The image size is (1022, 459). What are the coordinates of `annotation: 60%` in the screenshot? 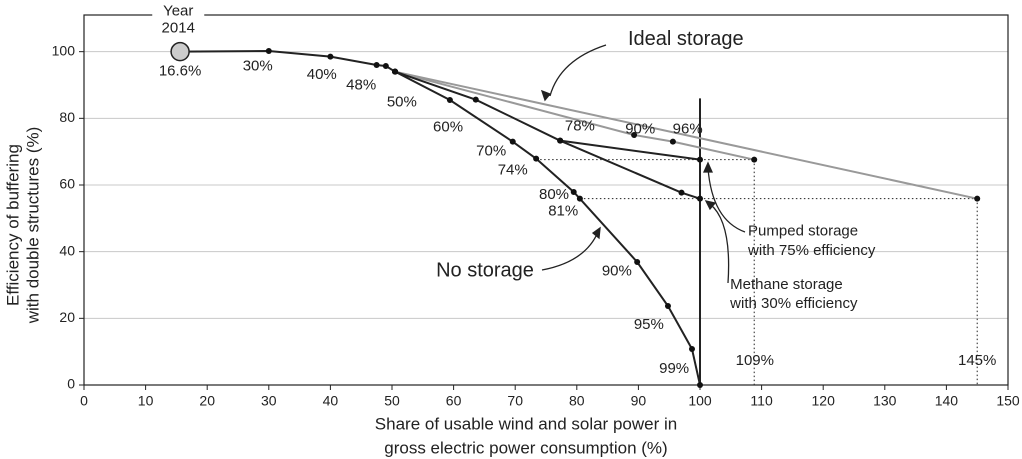 It's located at (448, 127).